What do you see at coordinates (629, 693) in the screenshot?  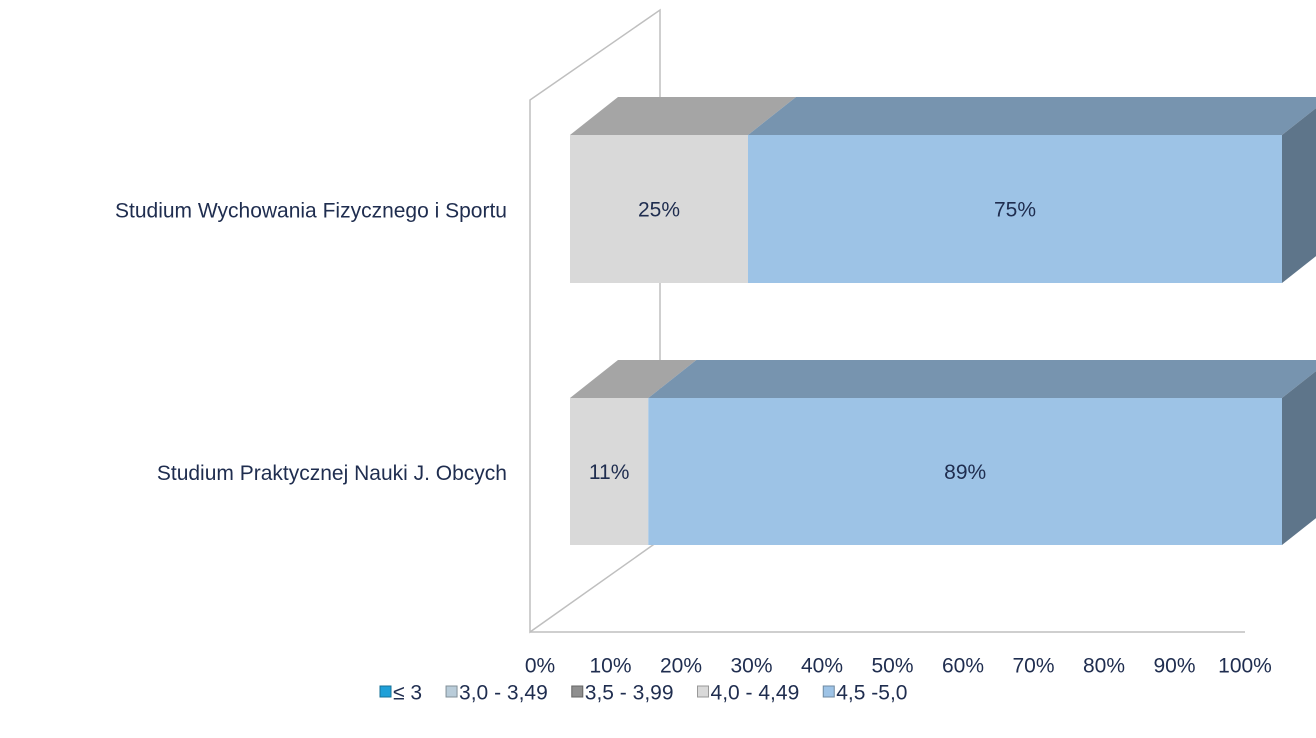 I see `legend-label: 3,5 - 3,99` at bounding box center [629, 693].